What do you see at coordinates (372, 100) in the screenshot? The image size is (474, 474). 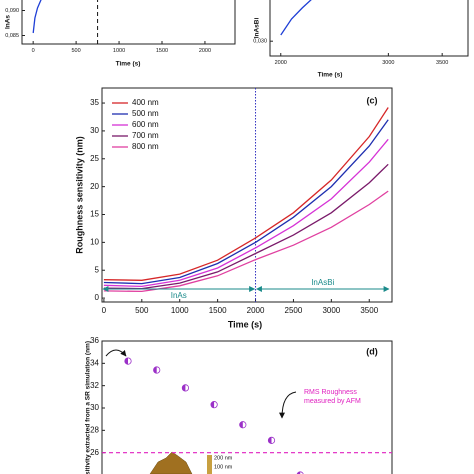 I see `panel-label: (c)` at bounding box center [372, 100].